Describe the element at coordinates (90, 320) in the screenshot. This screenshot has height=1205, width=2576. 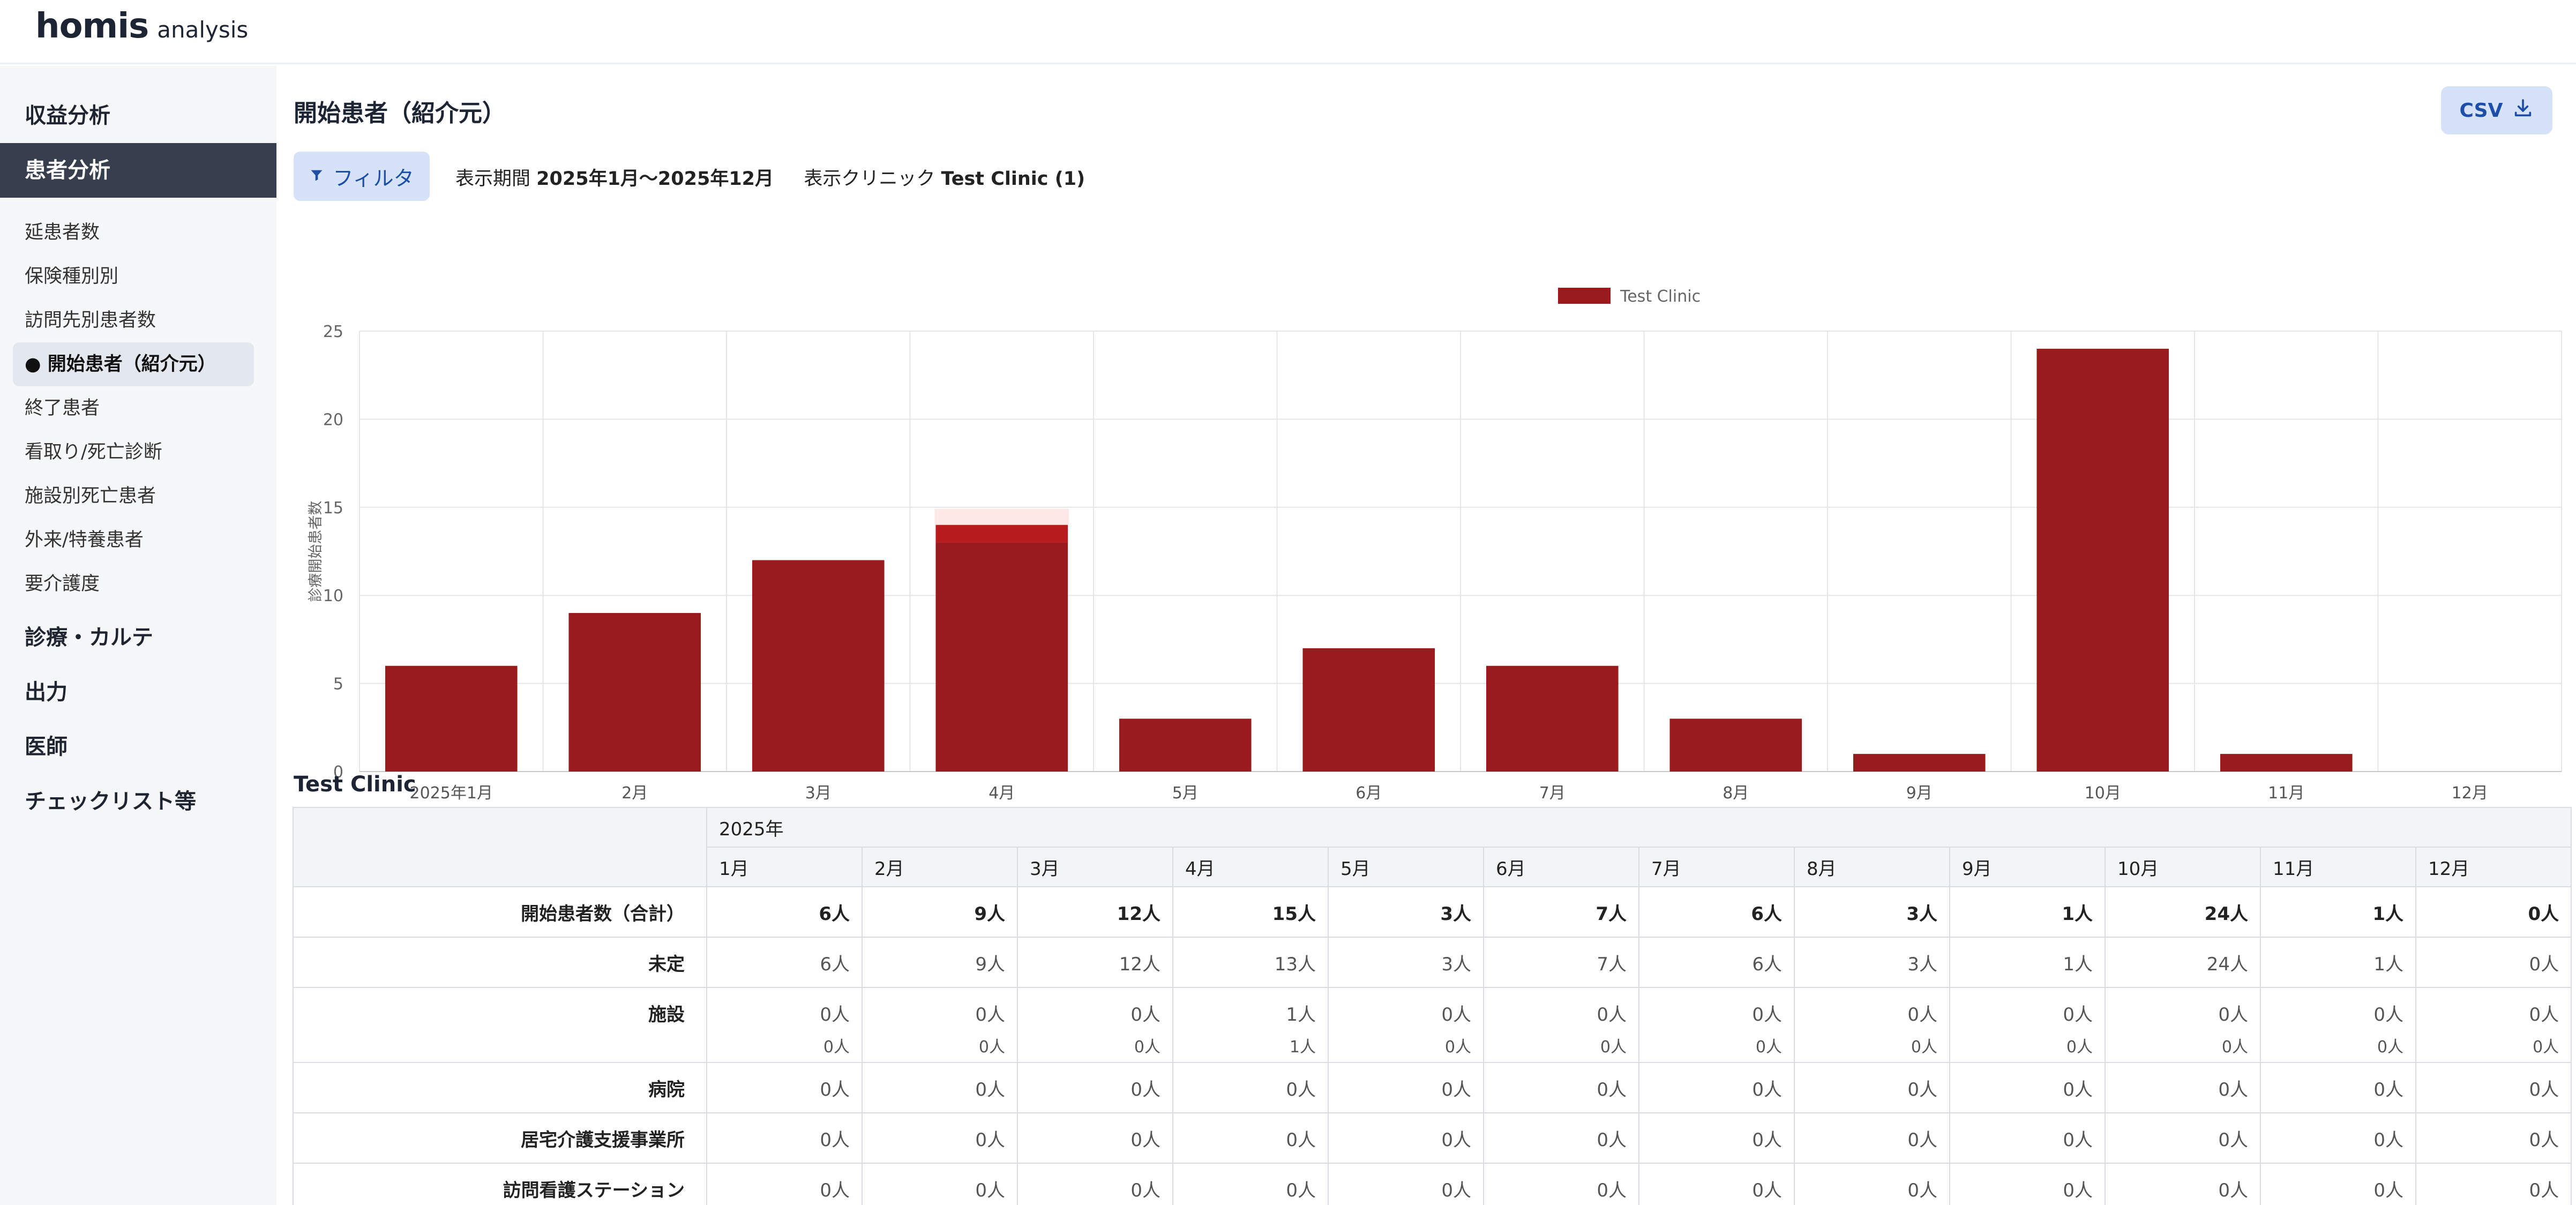
I see `sidebar-item-visit-destination: 訪問先別患者数` at that location.